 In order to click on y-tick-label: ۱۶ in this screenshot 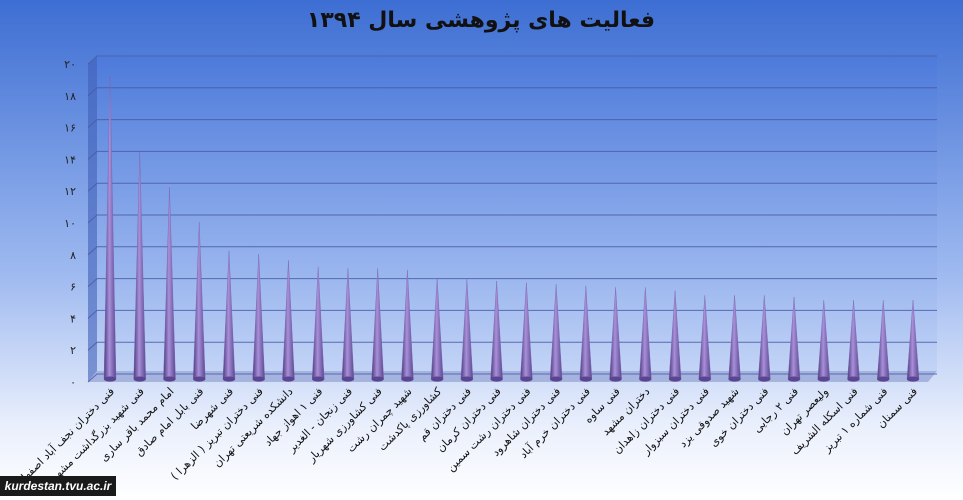, I will do `click(70, 128)`.